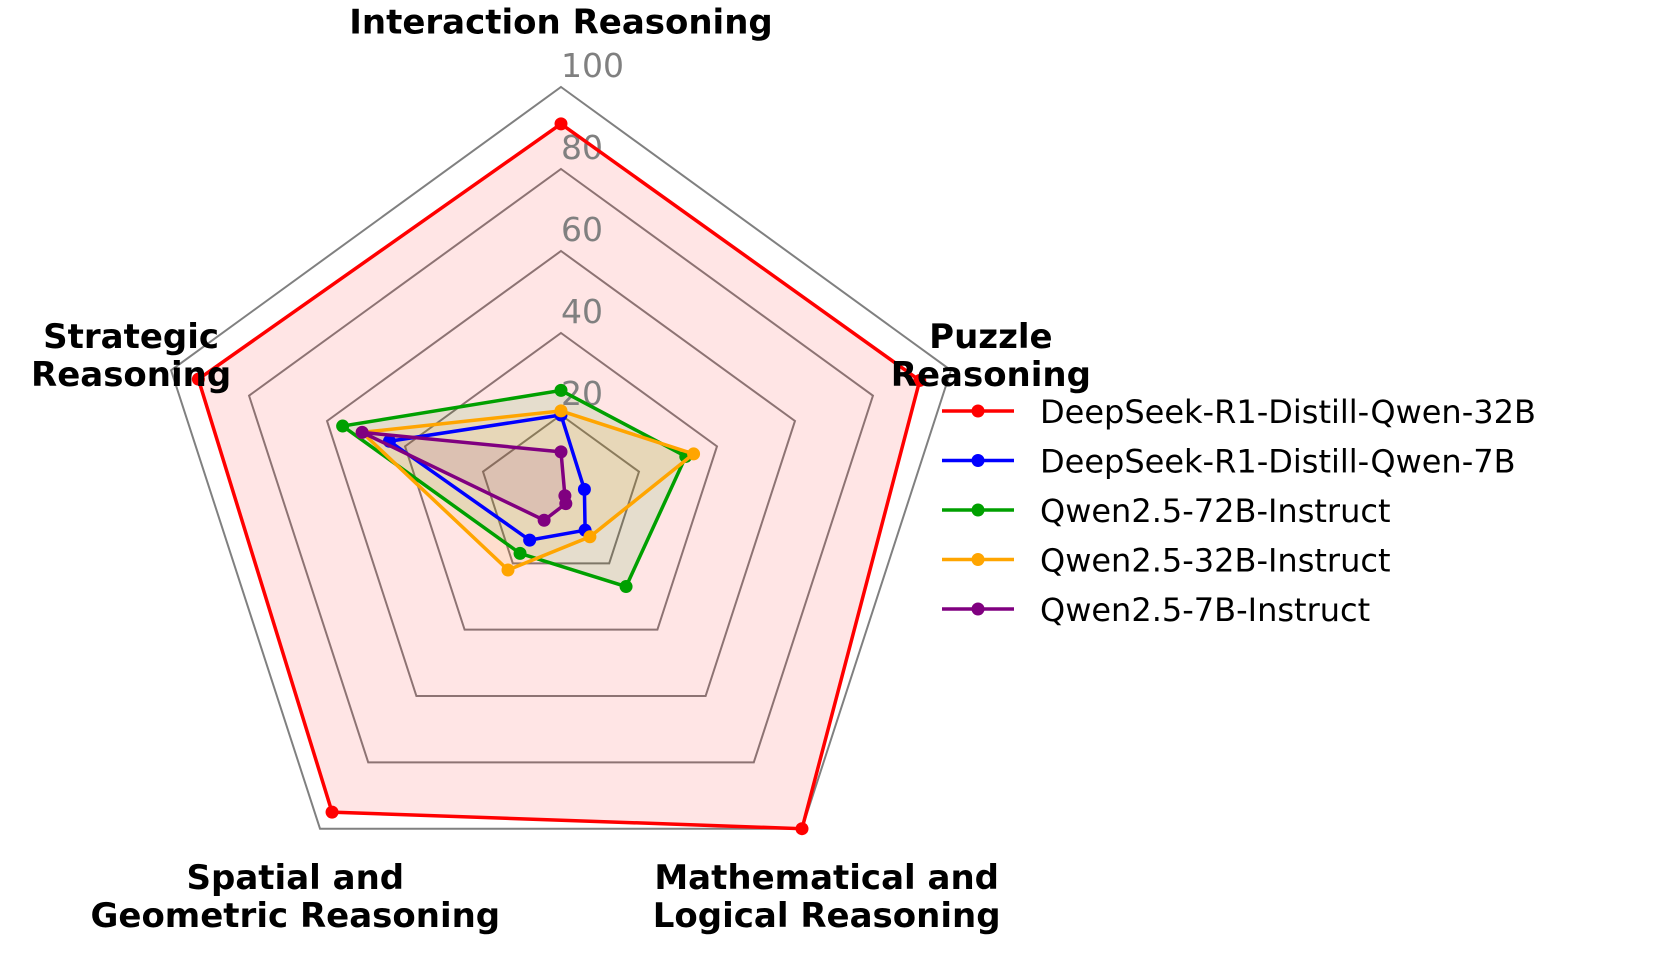 The width and height of the screenshot is (1661, 961). Describe the element at coordinates (1288, 412) in the screenshot. I see `legend-label-0: DeepSeek-R1-Distill-Qwen-32B` at that location.